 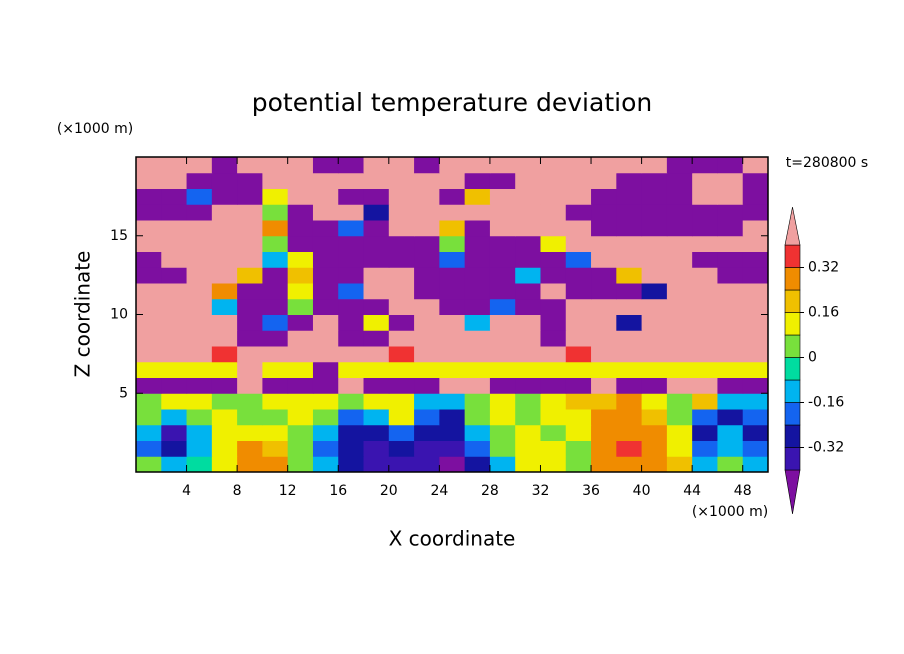 What do you see at coordinates (792, 301) in the screenshot?
I see `colorbar-box` at bounding box center [792, 301].